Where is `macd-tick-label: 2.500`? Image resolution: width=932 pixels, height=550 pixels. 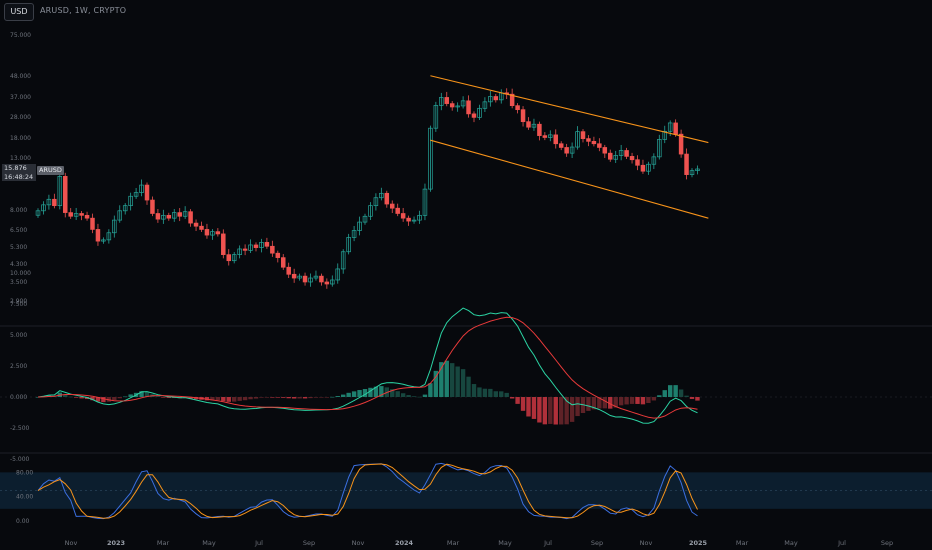 macd-tick-label: 2.500 is located at coordinates (18, 366).